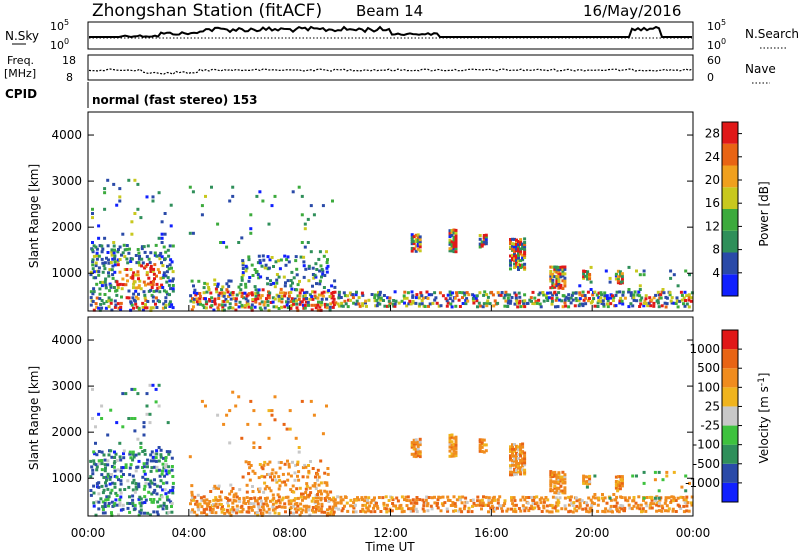 This screenshot has height=554, width=800. What do you see at coordinates (764, 213) in the screenshot?
I see `power-colorbar-label: Power [dB]` at bounding box center [764, 213].